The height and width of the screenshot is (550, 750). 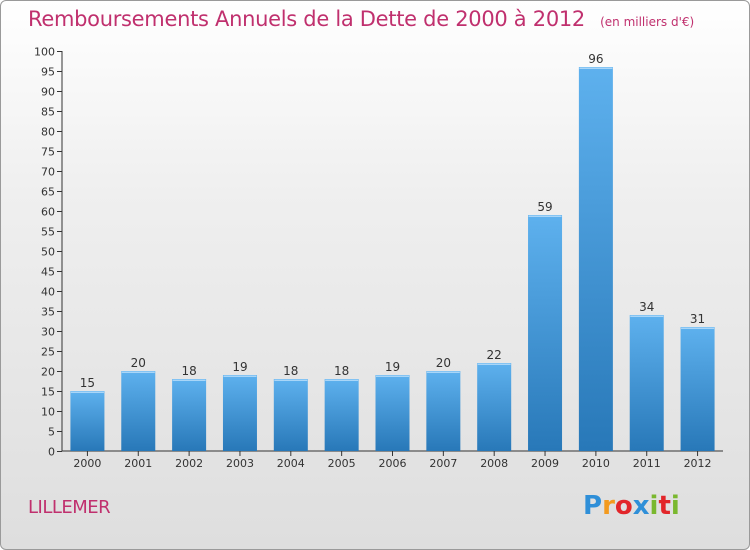 I want to click on commune-name: LILLEMER, so click(x=69, y=507).